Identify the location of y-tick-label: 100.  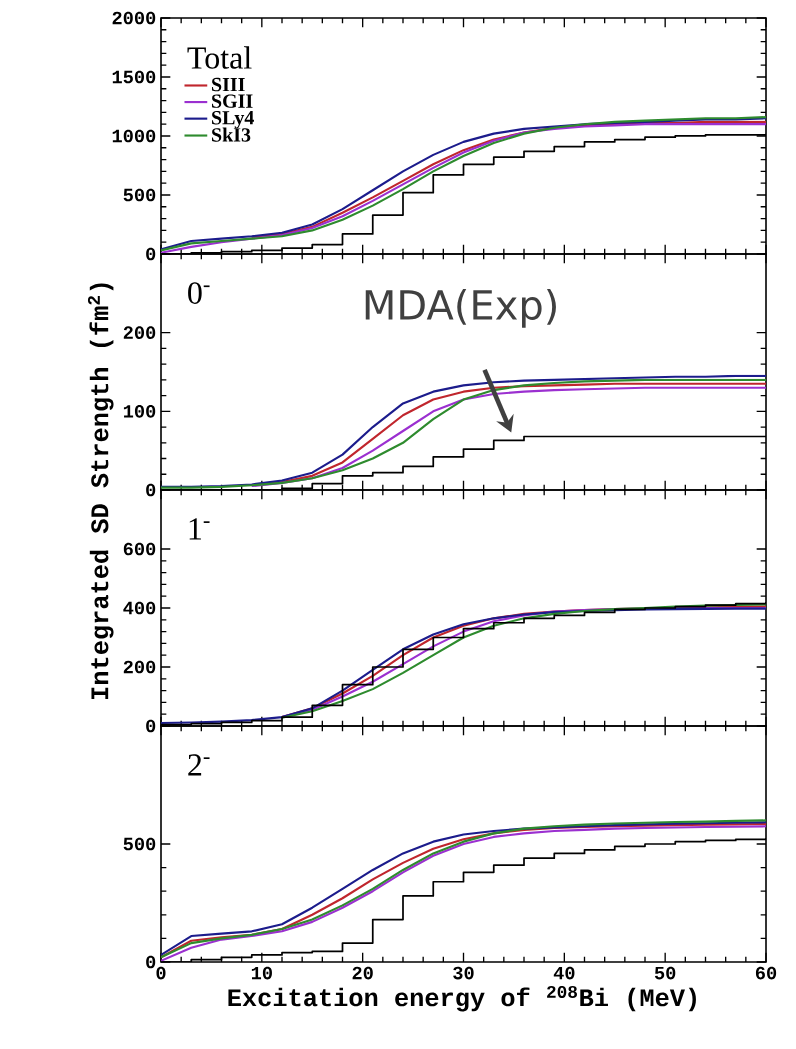
(139, 411).